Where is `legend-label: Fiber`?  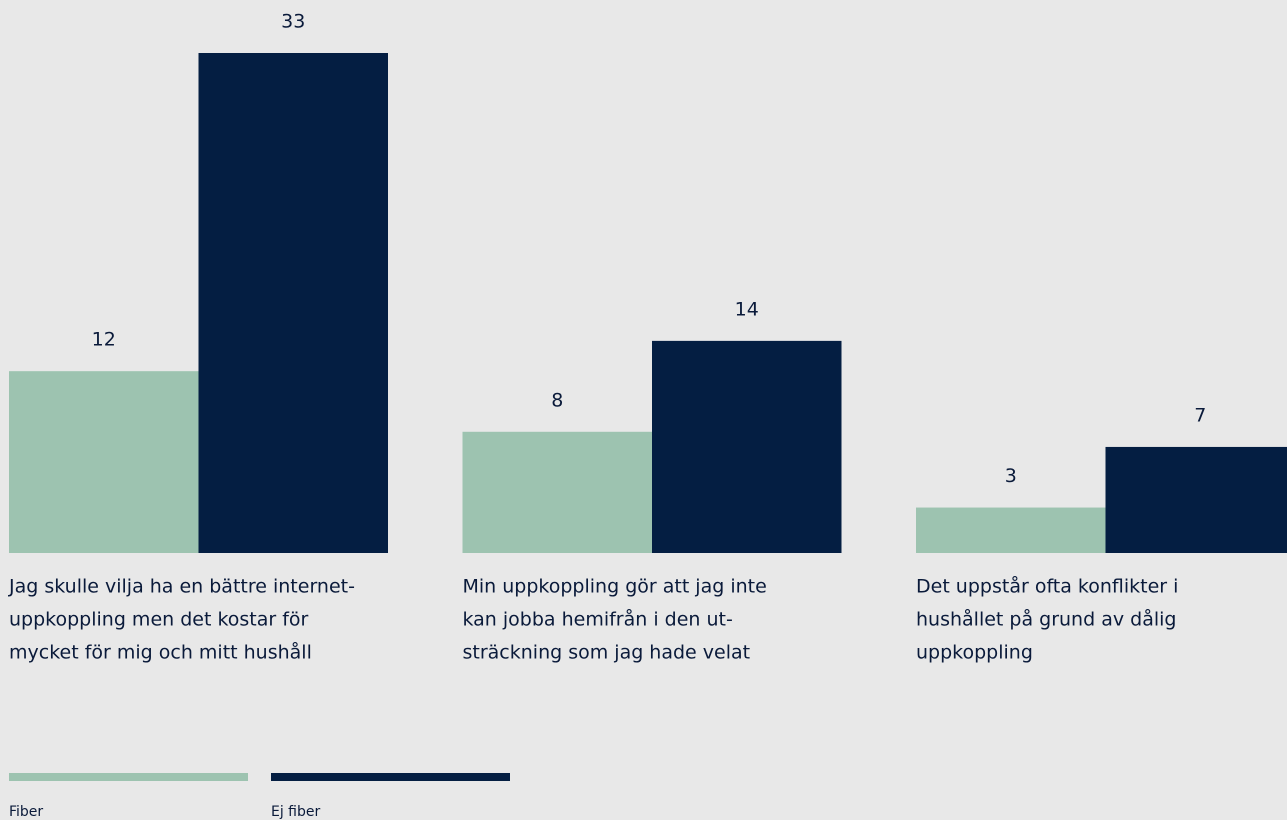 legend-label: Fiber is located at coordinates (26, 812).